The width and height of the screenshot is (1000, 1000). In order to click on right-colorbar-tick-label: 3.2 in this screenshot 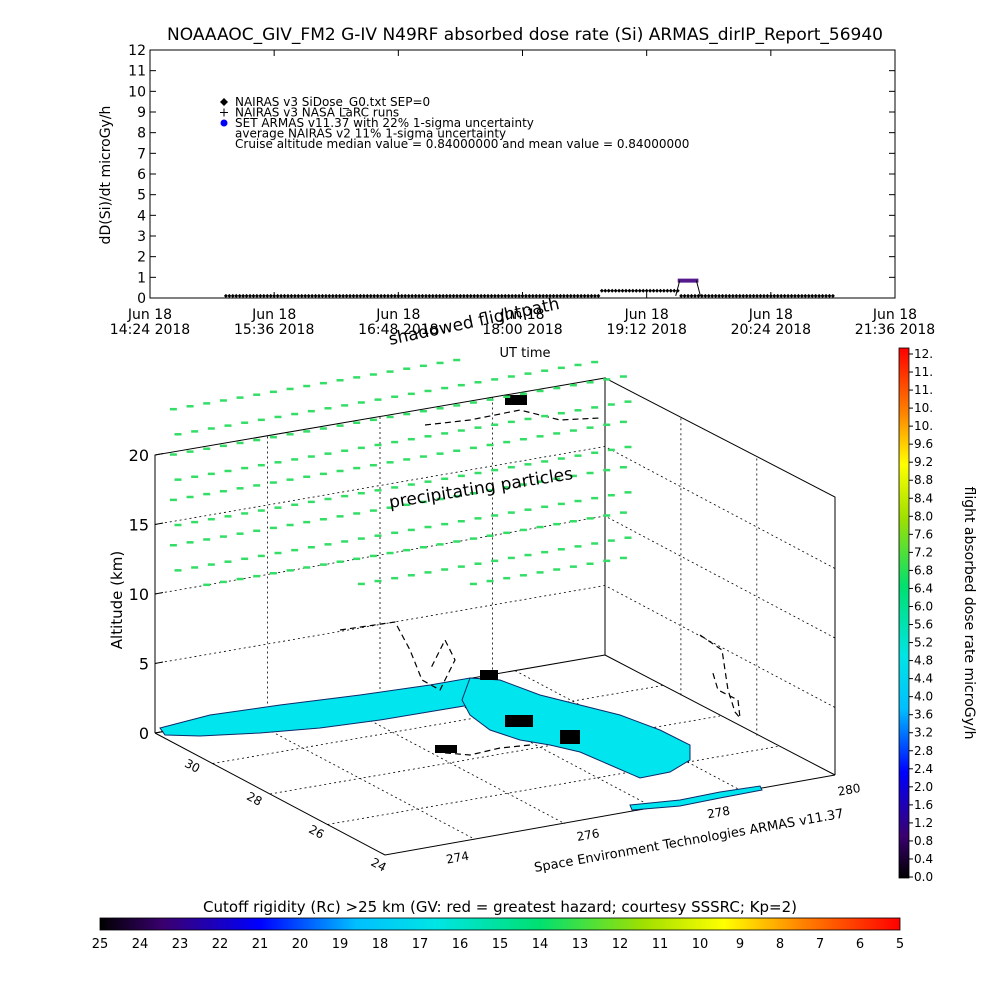, I will do `click(923, 733)`.